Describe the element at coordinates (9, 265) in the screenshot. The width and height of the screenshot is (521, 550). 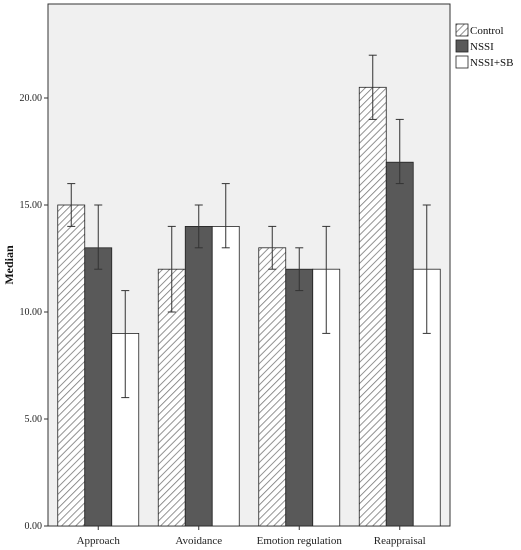
I see `y-axis-title: Median` at that location.